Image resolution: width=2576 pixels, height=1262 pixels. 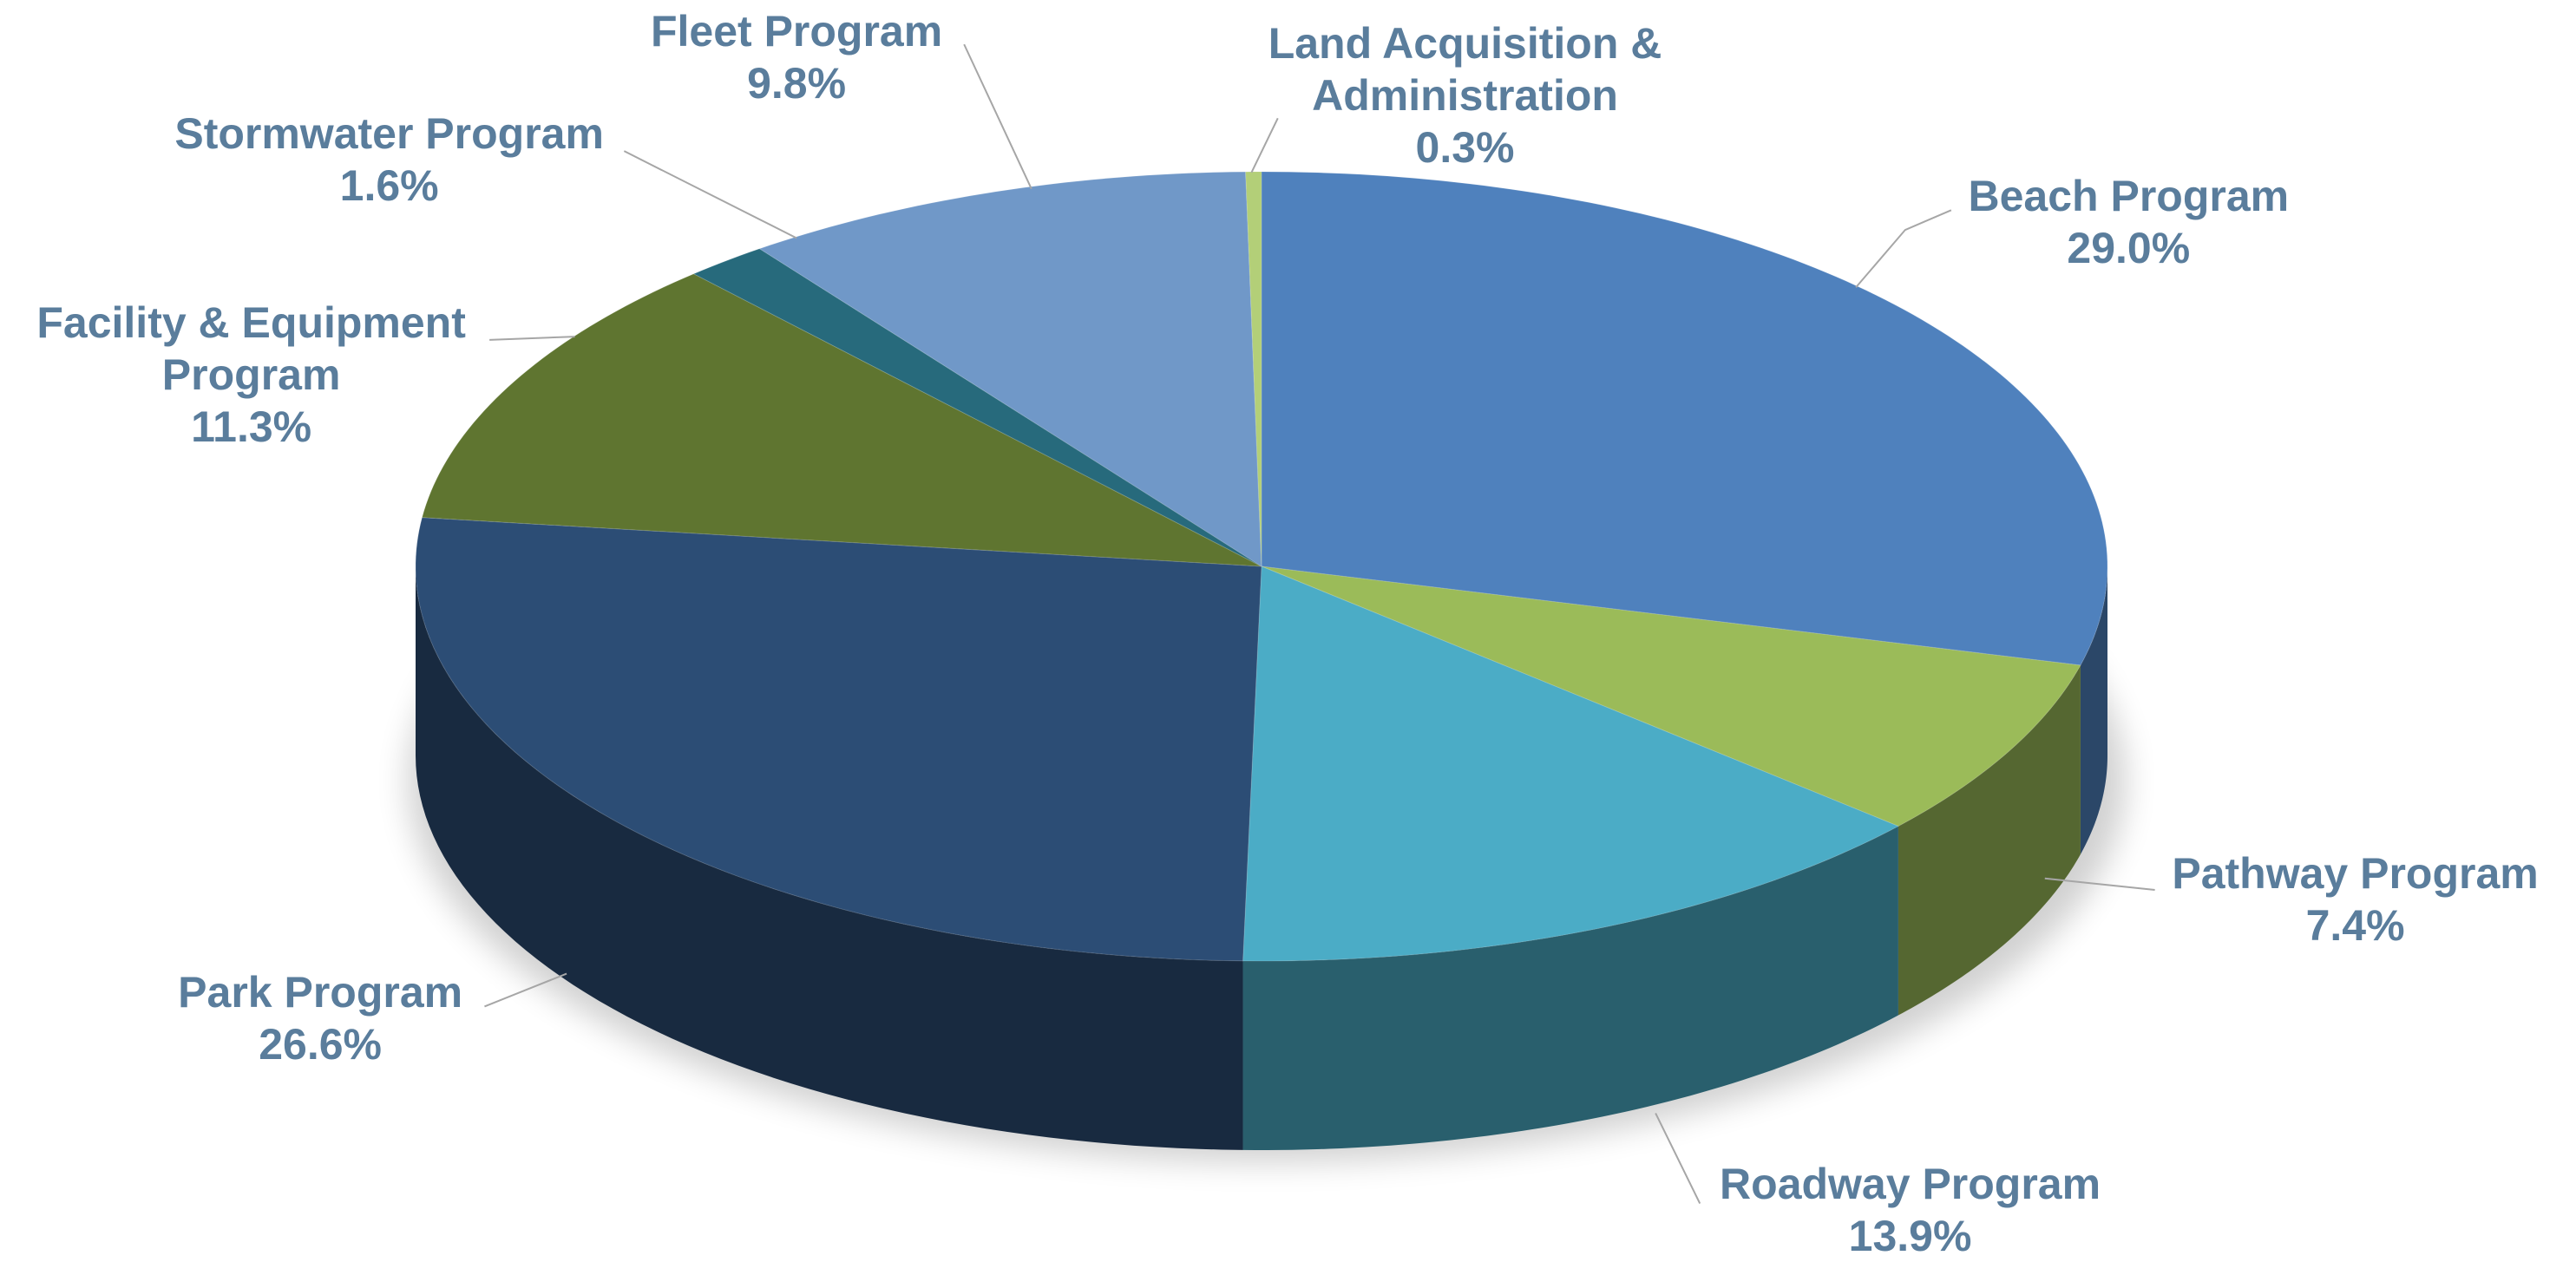 I want to click on value-label: 7.4%, so click(x=2355, y=926).